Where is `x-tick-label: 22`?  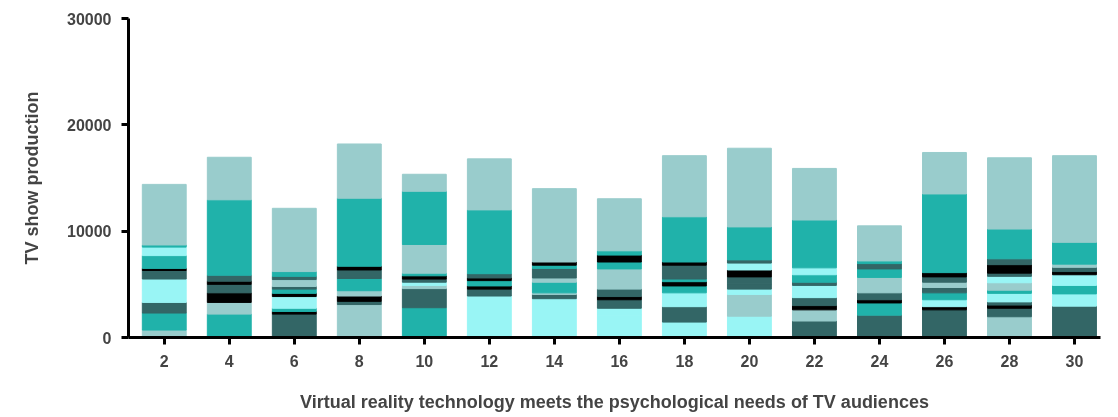 x-tick-label: 22 is located at coordinates (814, 361).